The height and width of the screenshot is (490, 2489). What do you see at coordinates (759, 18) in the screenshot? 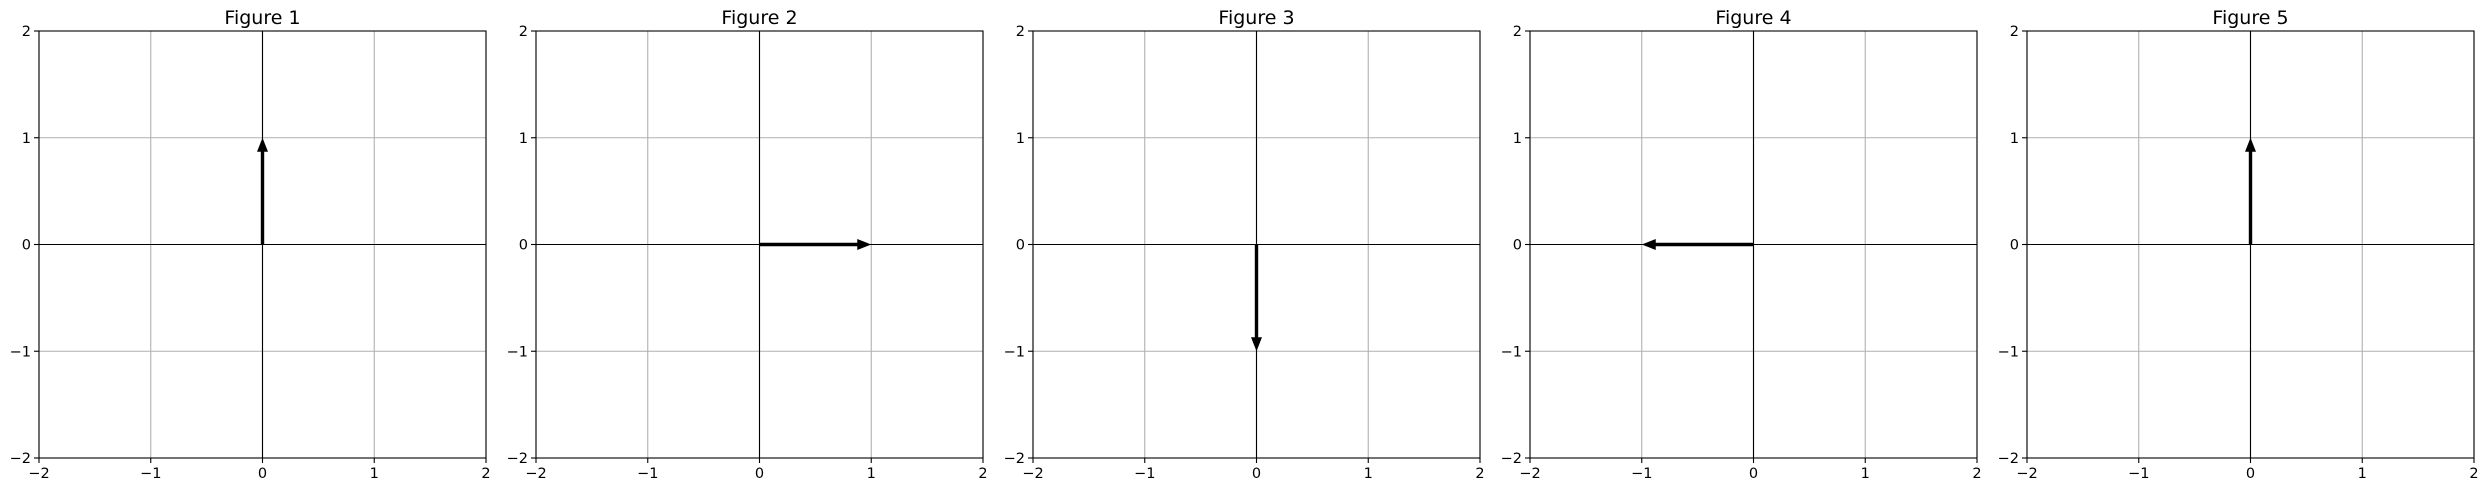
I see `panel-title: Figure 2` at bounding box center [759, 18].